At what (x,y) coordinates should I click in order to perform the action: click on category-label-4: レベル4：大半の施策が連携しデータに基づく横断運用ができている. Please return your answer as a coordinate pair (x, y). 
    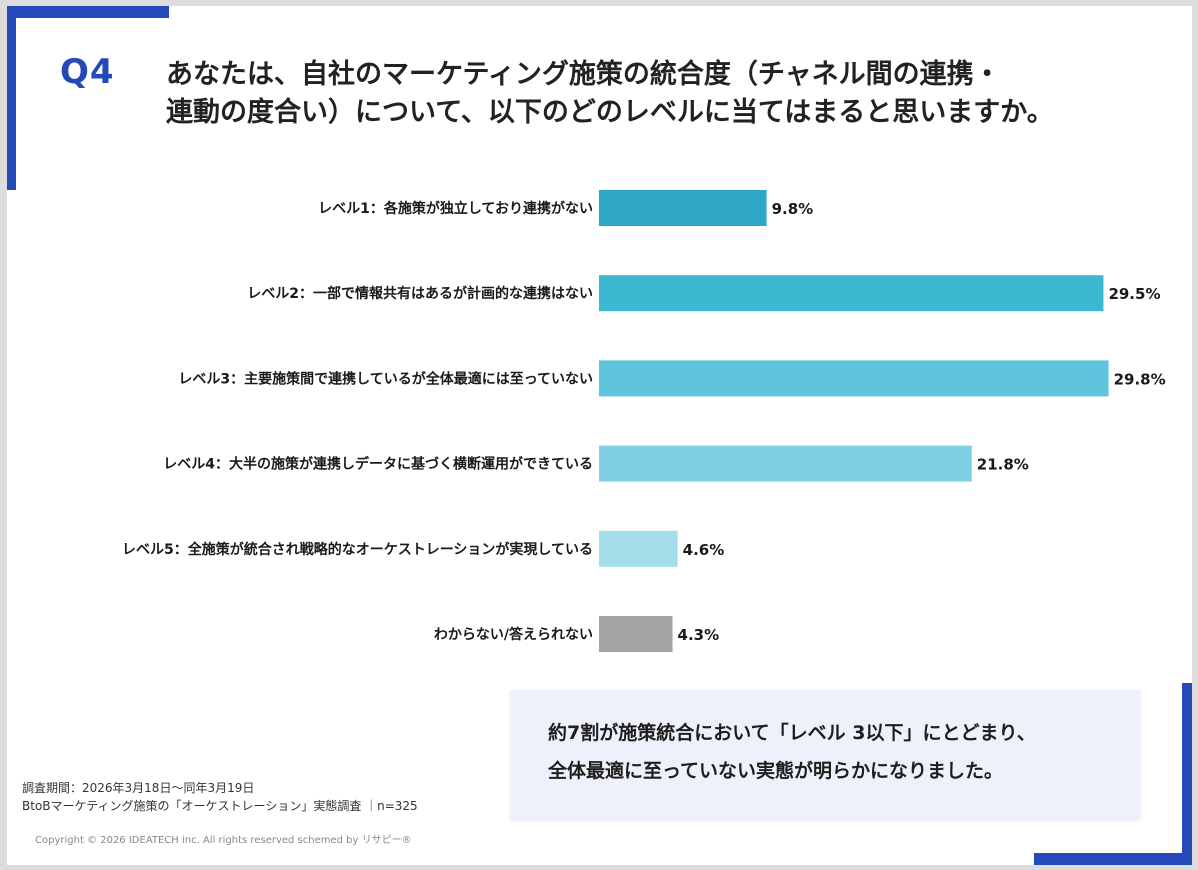
    Looking at the image, I should click on (378, 464).